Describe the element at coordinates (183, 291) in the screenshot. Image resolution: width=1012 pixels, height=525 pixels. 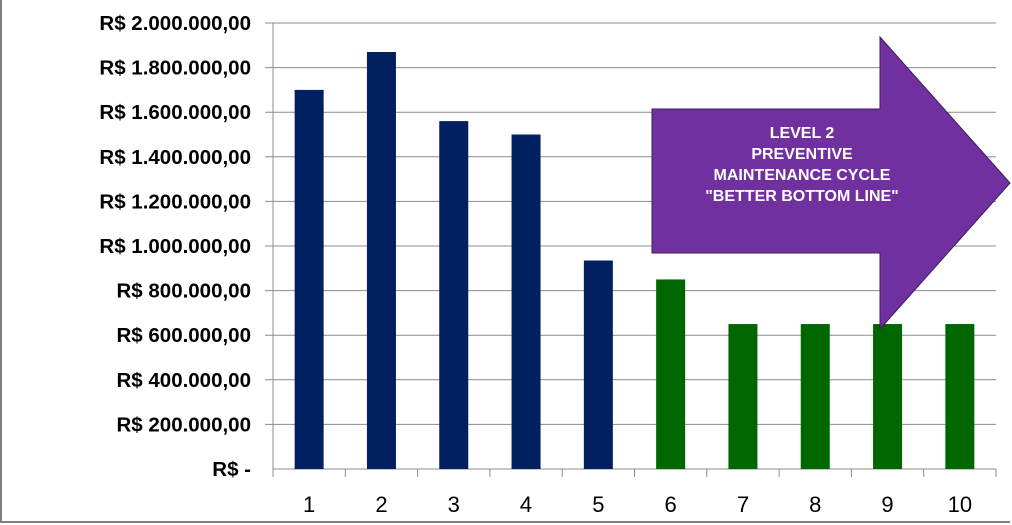
I see `y-tick-label: R$ 800.000,00` at that location.